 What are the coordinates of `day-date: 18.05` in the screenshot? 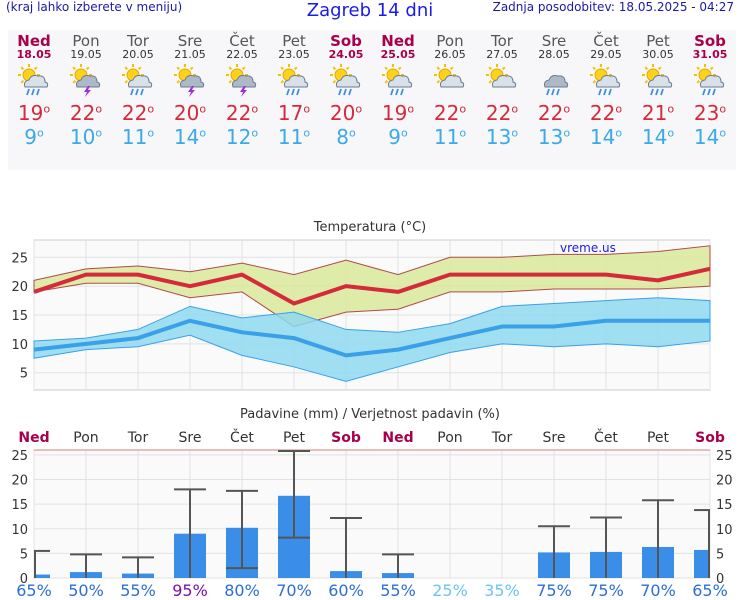 It's located at (34, 54).